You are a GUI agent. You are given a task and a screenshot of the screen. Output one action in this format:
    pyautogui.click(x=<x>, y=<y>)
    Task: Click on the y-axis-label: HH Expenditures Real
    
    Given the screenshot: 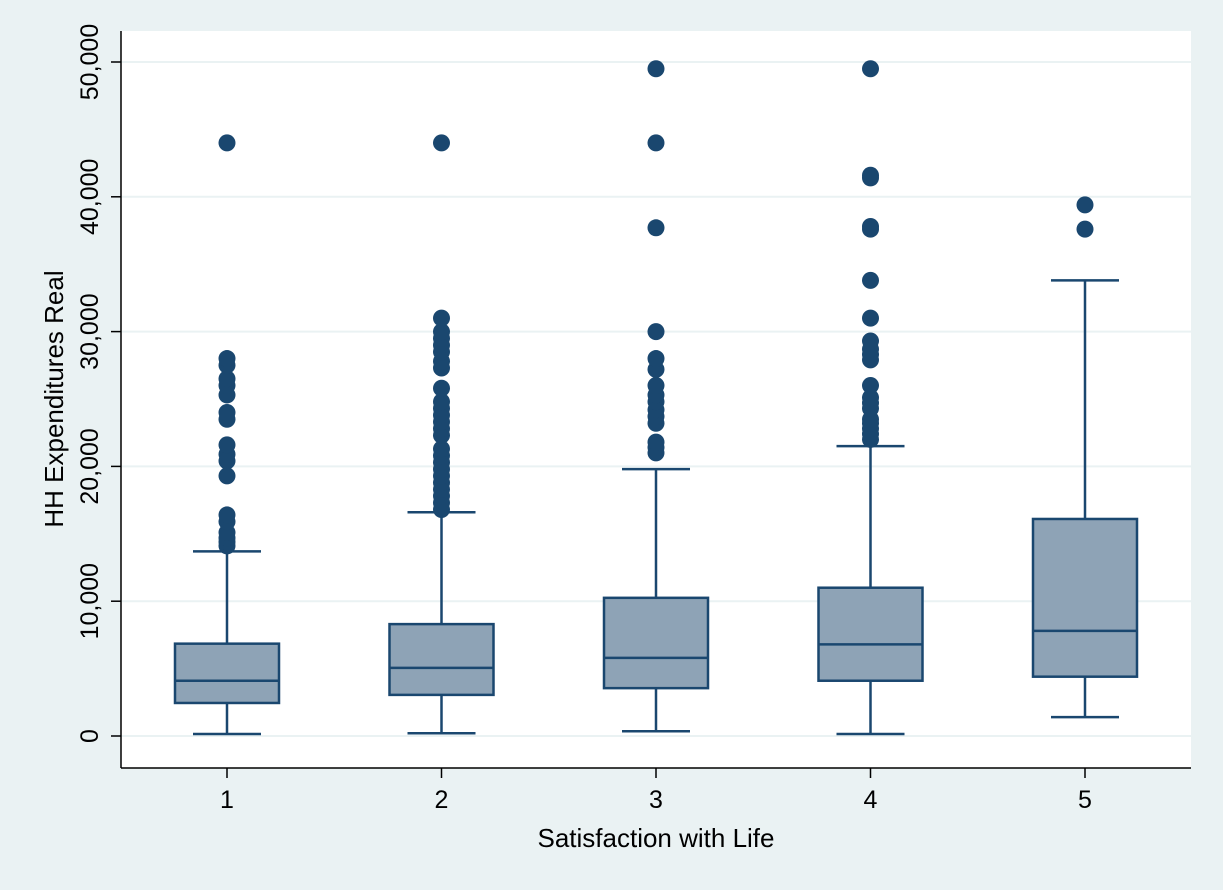 What is the action you would take?
    pyautogui.click(x=54, y=398)
    